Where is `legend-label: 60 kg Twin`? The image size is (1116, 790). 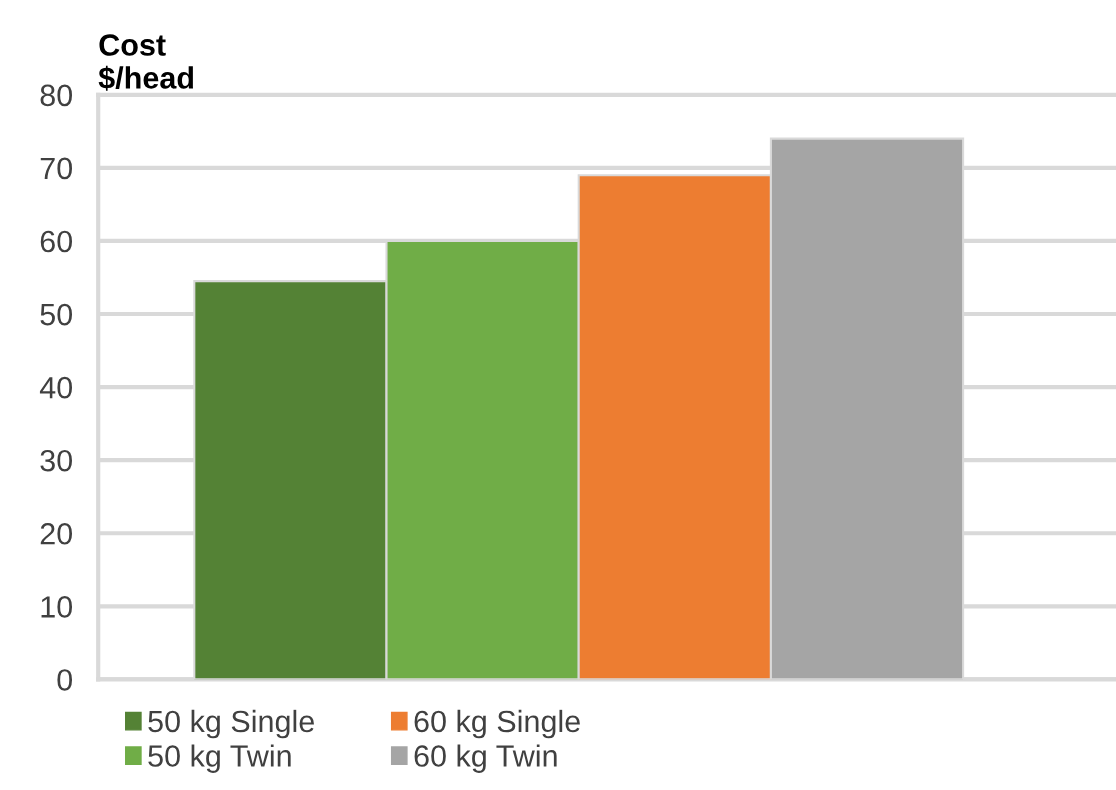
legend-label: 60 kg Twin is located at coordinates (485, 758).